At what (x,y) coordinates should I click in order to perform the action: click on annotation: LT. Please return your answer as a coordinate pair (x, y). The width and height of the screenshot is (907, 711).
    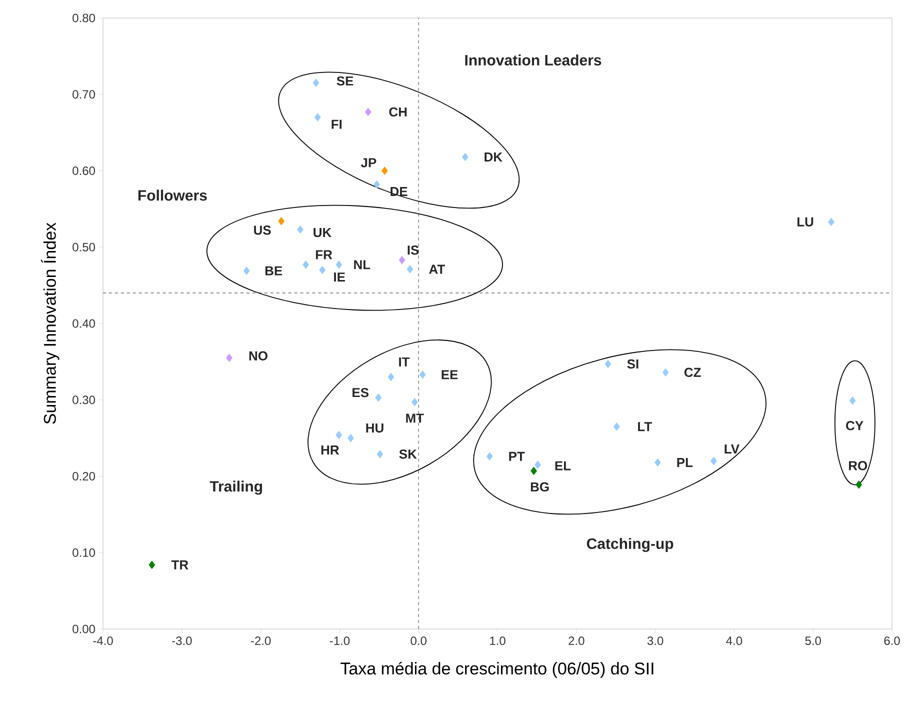
    Looking at the image, I should click on (645, 427).